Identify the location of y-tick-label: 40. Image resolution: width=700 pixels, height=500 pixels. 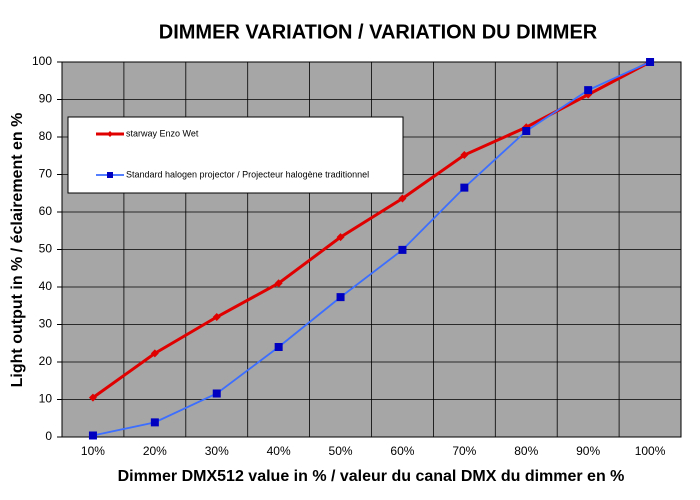
(46, 286).